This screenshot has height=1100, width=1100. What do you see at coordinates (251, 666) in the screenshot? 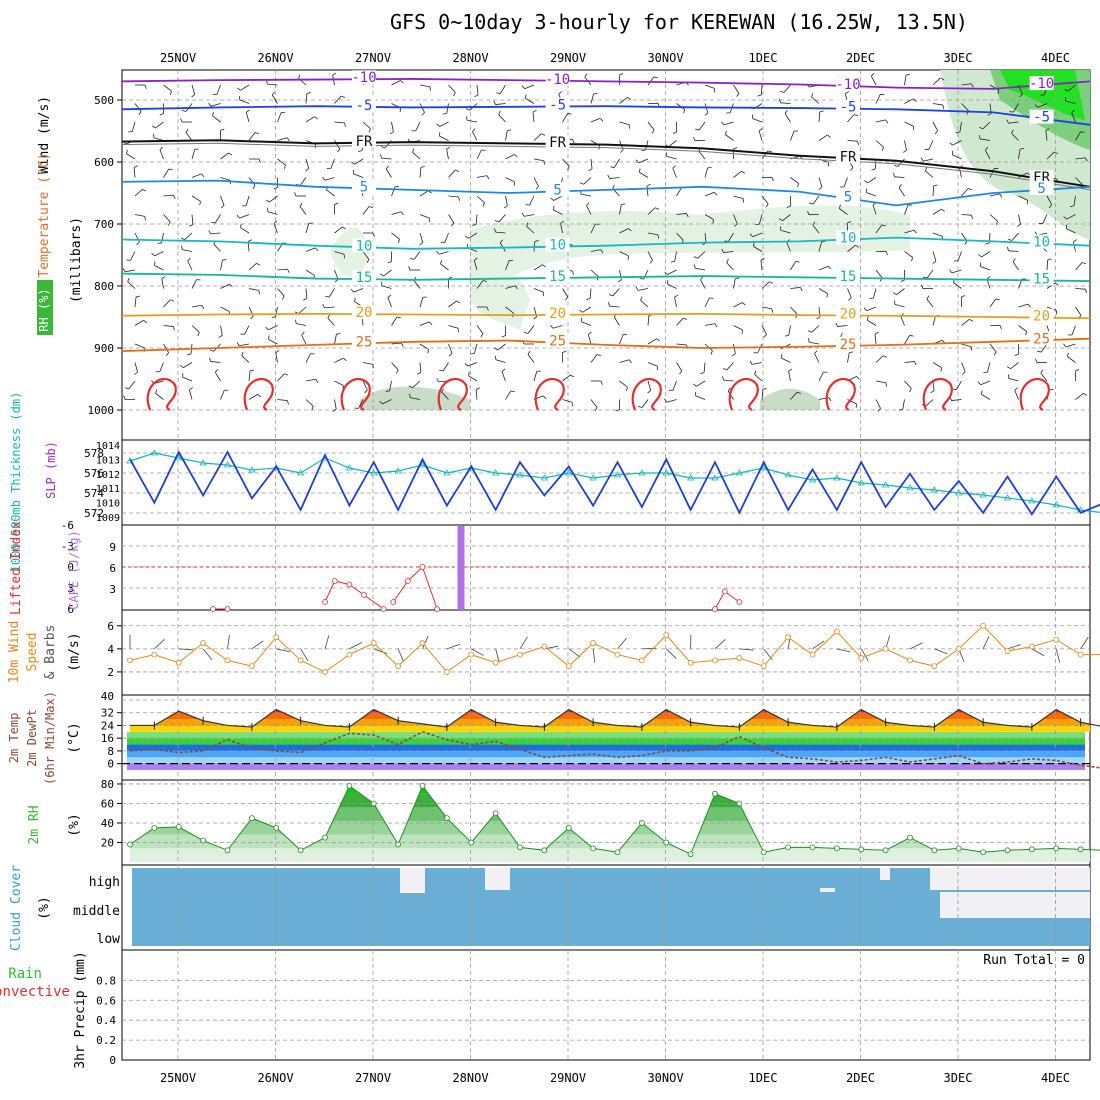
I see `wind-speed-marker` at bounding box center [251, 666].